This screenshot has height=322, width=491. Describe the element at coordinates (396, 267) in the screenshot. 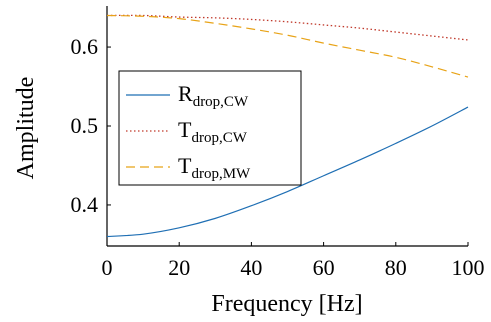

I see `x-tick-label: 80` at that location.